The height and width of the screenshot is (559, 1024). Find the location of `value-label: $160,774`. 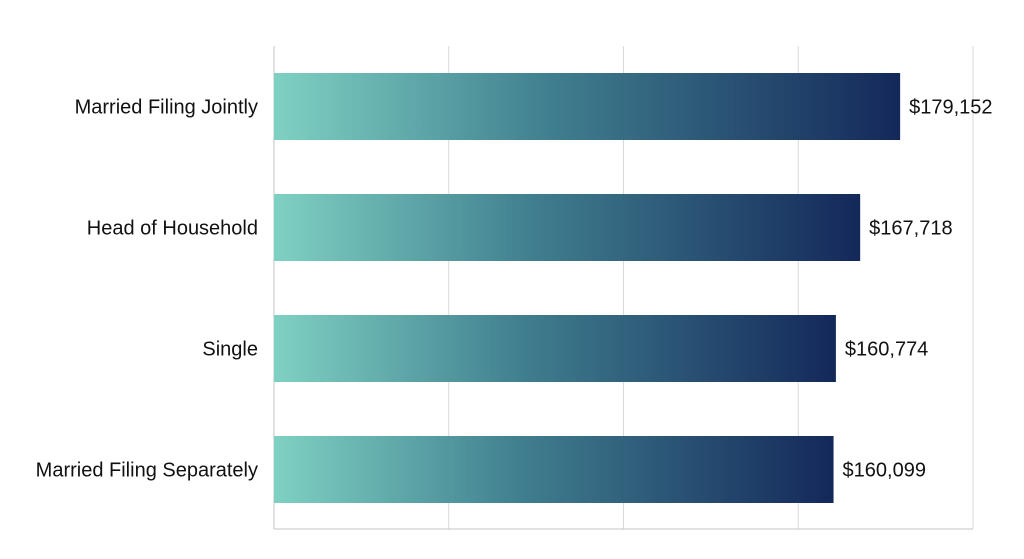

value-label: $160,774 is located at coordinates (886, 350).